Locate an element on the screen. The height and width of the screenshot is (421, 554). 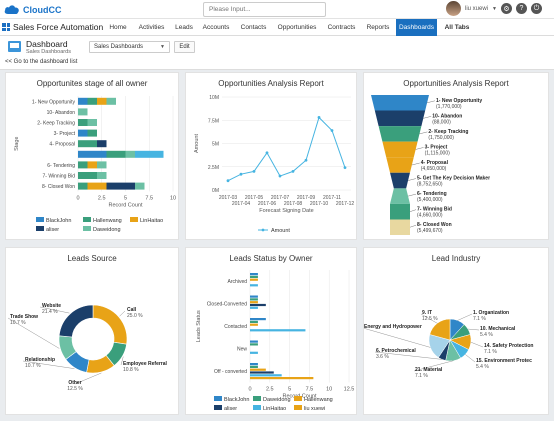
search-input is located at coordinates (264, 9).